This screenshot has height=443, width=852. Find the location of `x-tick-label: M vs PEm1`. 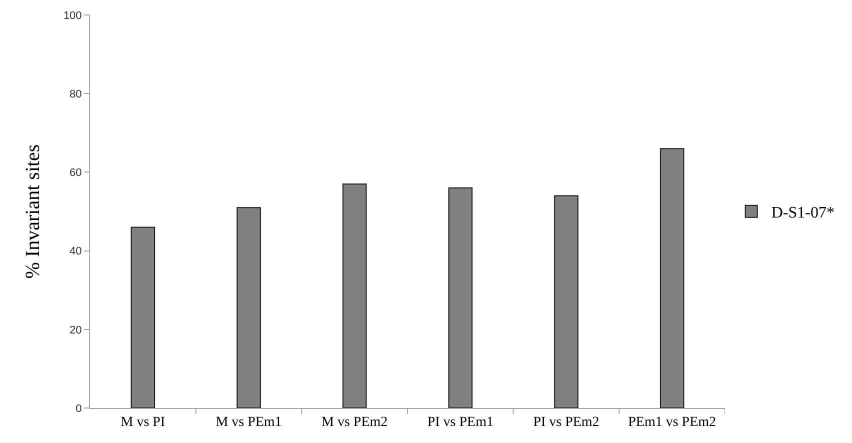

x-tick-label: M vs PEm1 is located at coordinates (249, 422).